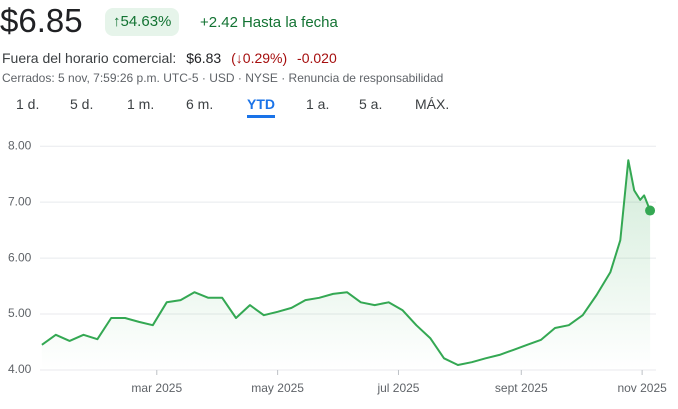  I want to click on y-tick-label: 4.00, so click(20, 369).